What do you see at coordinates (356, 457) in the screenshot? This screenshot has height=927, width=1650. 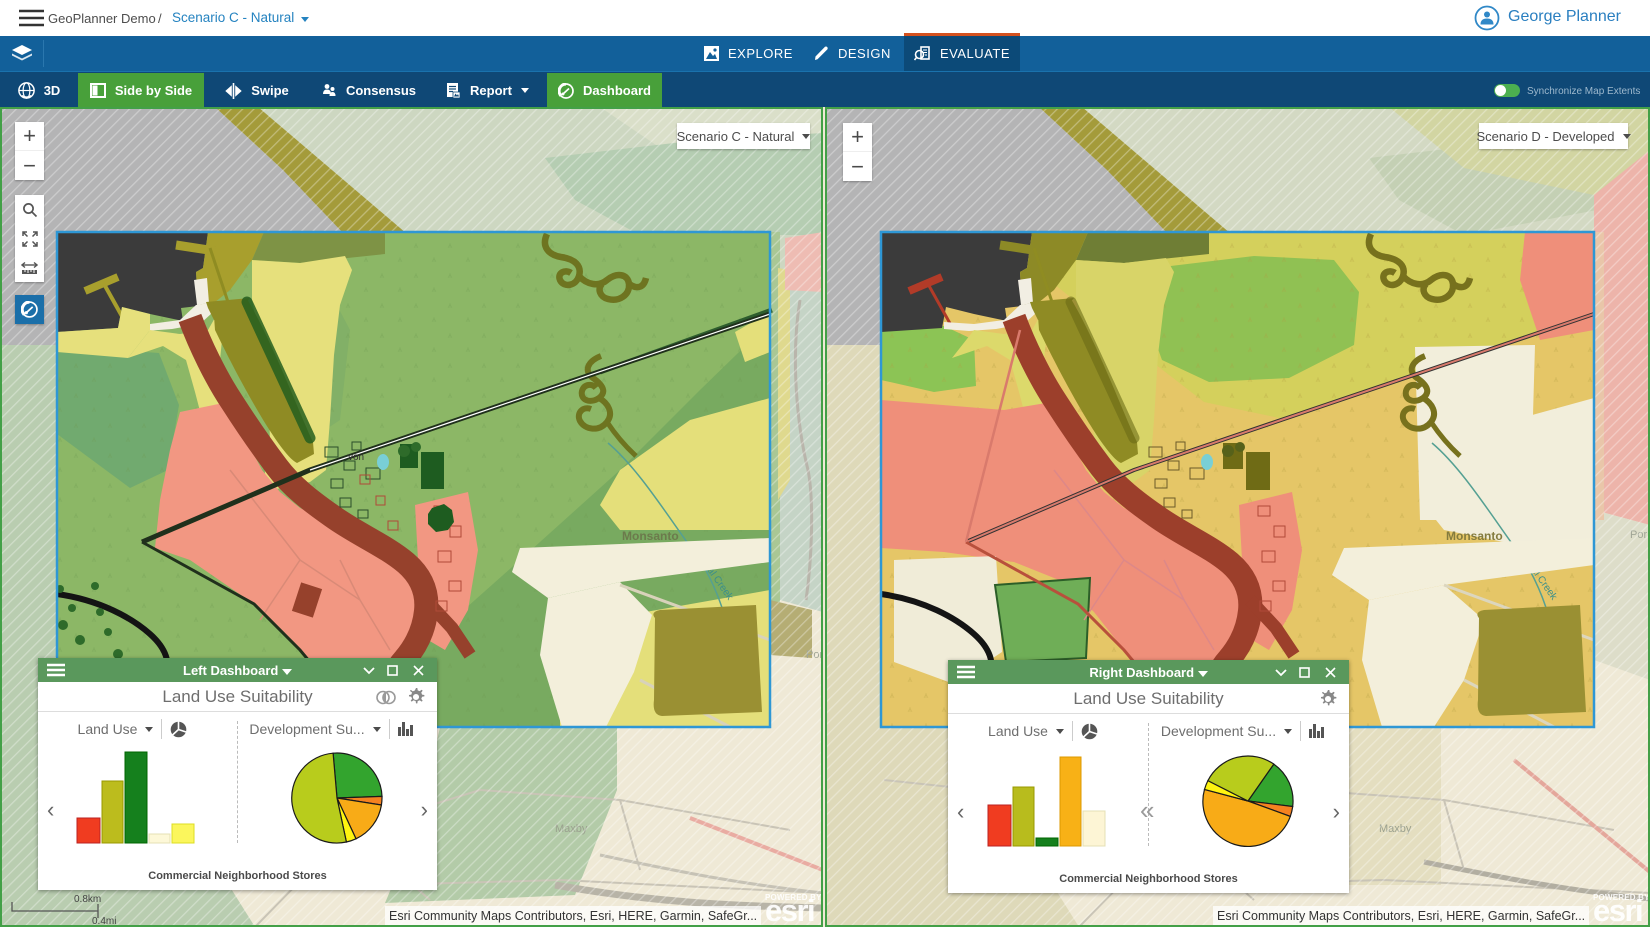 I see `svg-text: von` at bounding box center [356, 457].